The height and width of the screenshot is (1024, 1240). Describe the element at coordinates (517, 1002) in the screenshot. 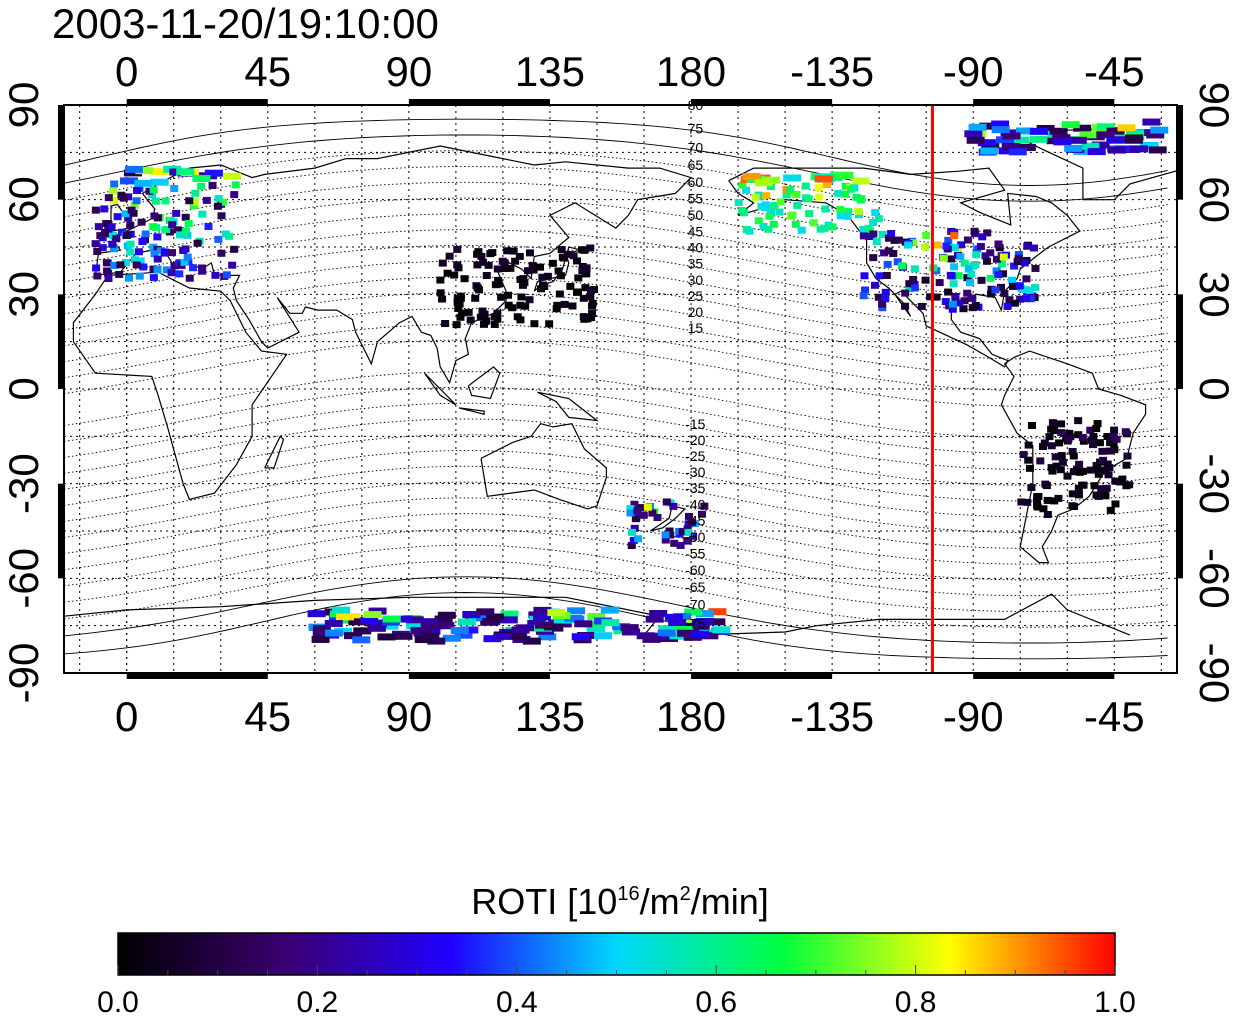

I see `colorbar-tick-label: 0.4` at that location.